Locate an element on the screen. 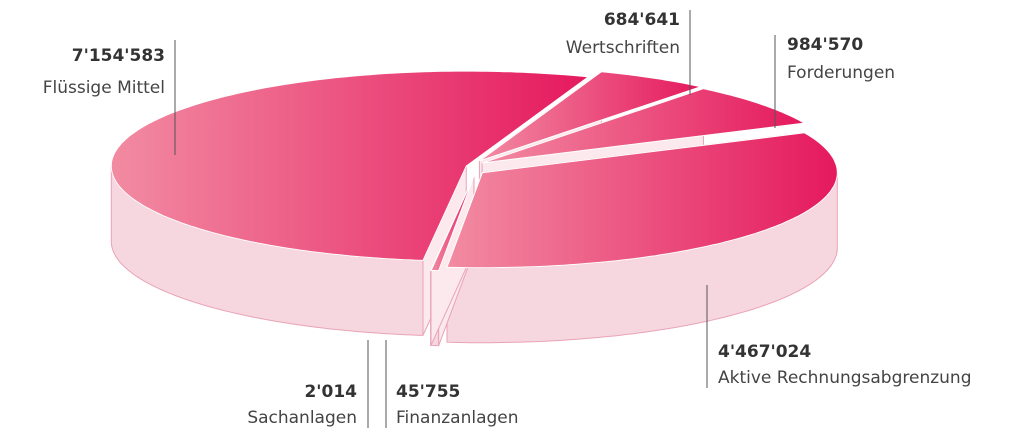  value-label: 4'467'024 is located at coordinates (764, 352).